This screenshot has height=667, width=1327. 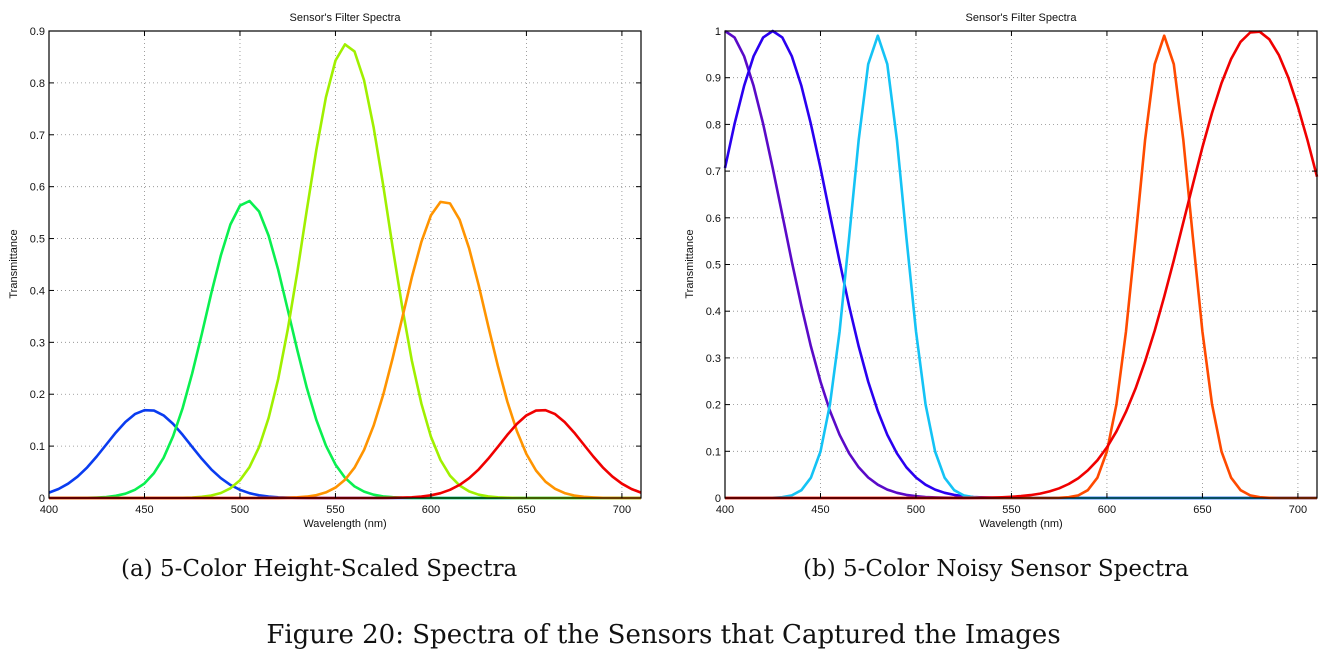 I want to click on chart-b-xtick-label: 650, so click(x=1202, y=510).